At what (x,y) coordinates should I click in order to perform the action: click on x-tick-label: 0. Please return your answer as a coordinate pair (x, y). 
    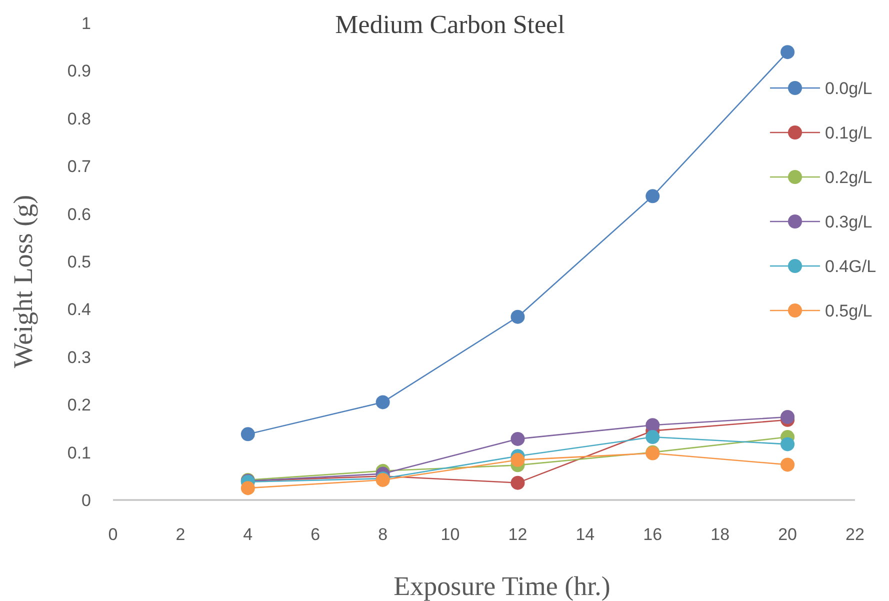
    Looking at the image, I should click on (113, 534).